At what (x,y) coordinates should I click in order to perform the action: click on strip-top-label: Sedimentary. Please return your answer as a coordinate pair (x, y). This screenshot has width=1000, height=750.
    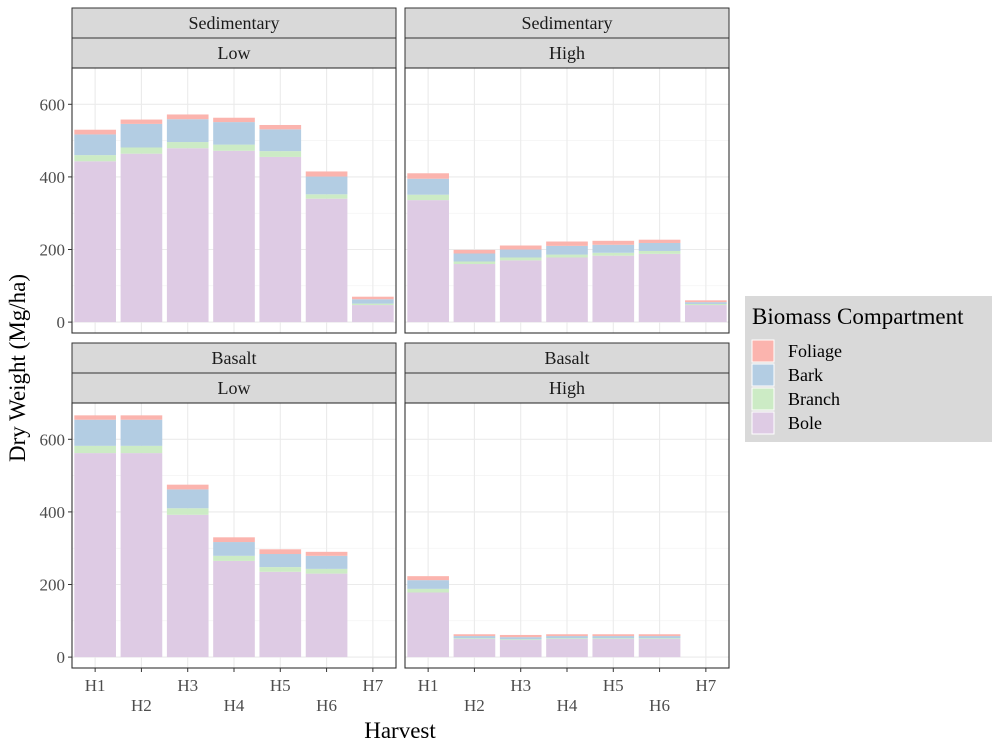
    Looking at the image, I should click on (234, 23).